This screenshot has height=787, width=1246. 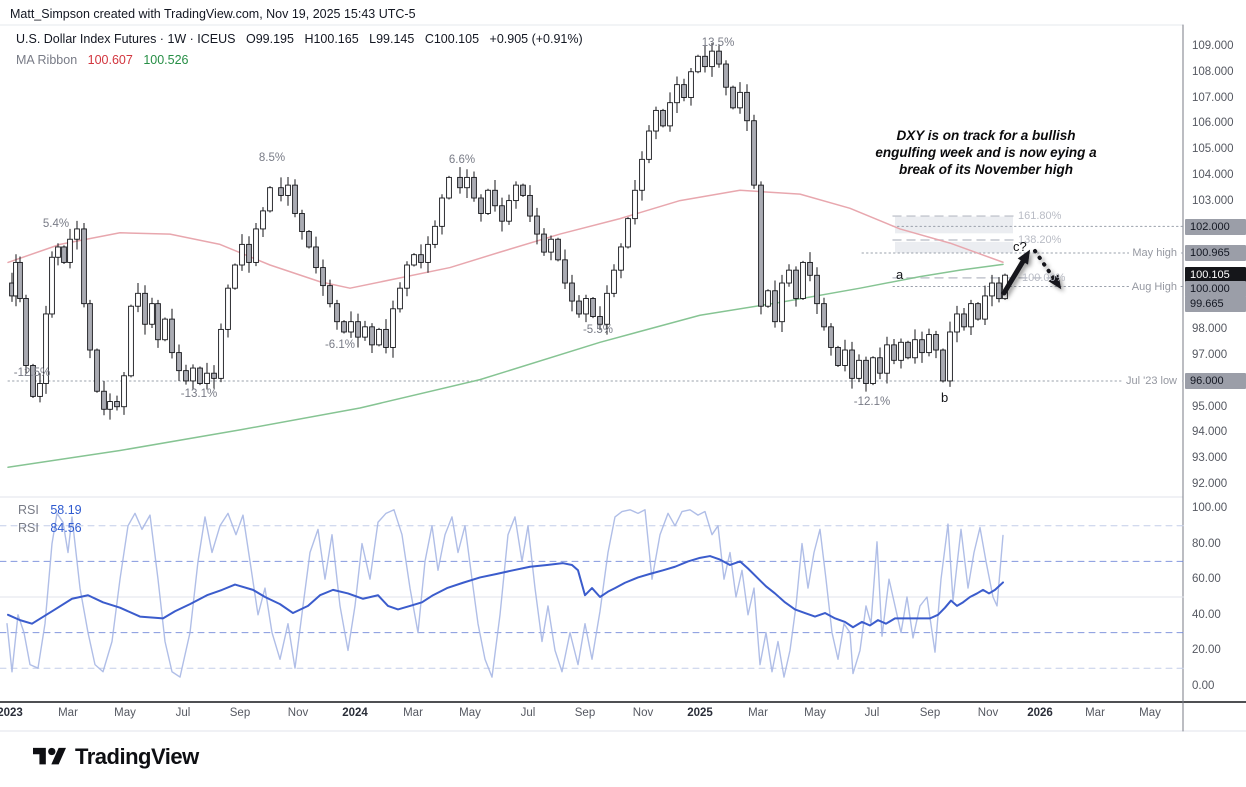 I want to click on rsi-tick: 60.00, so click(x=1206, y=579).